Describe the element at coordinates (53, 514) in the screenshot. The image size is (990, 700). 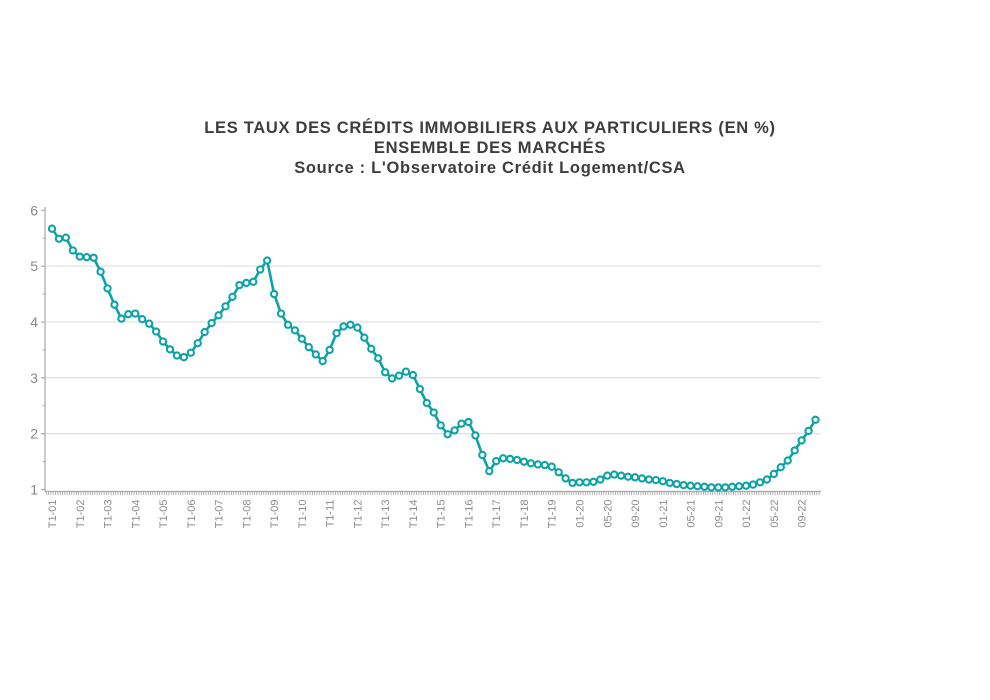
I see `x-axis-tick-label: T1-01` at that location.